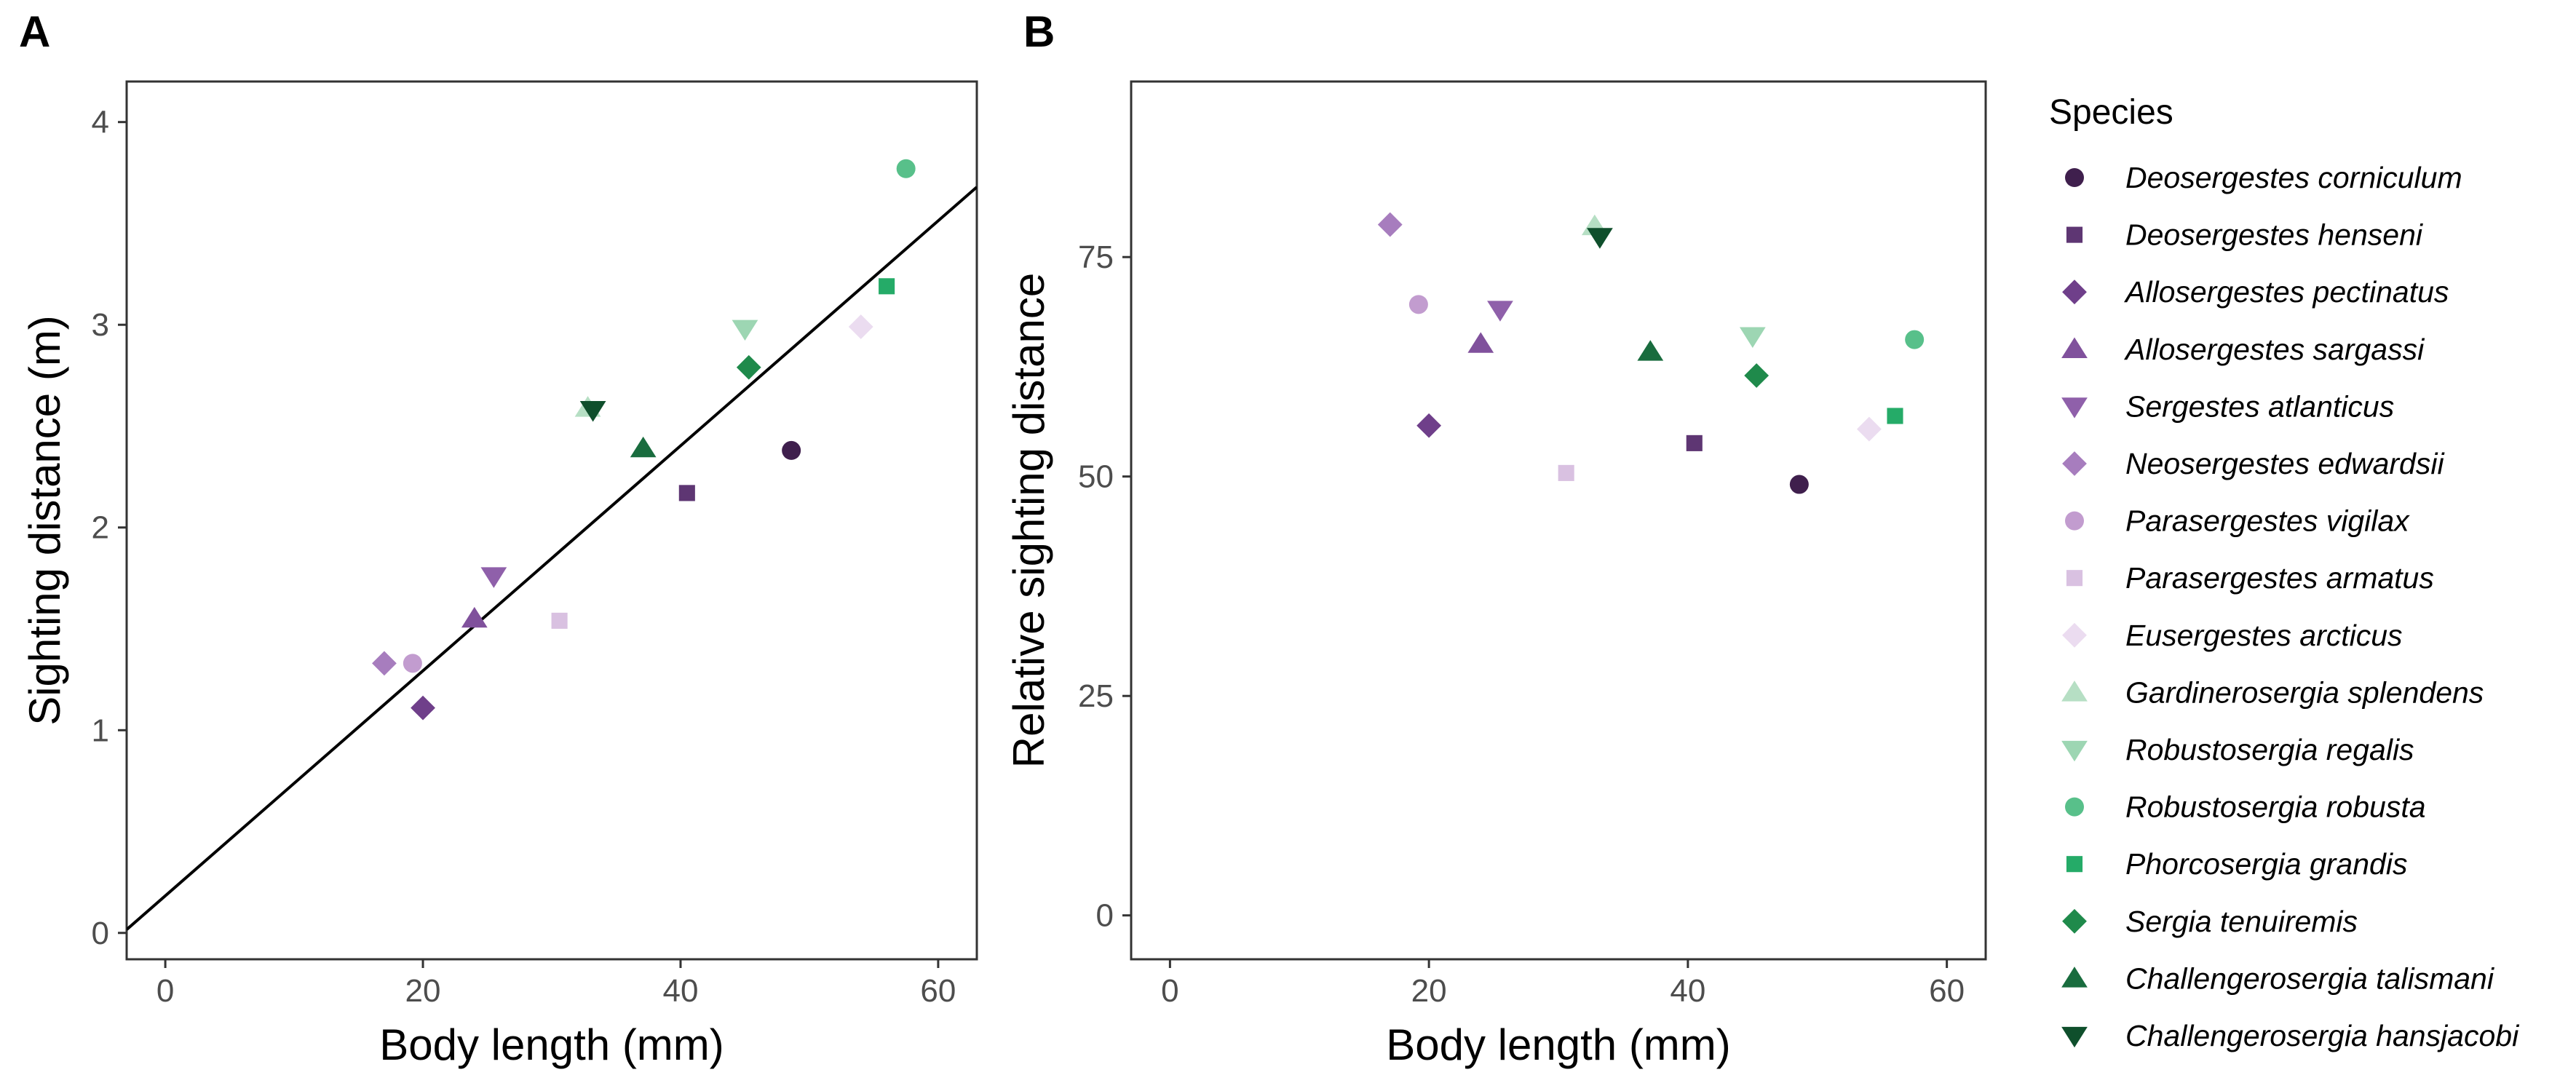 Image resolution: width=2576 pixels, height=1083 pixels. I want to click on legend-item-challengerosergia-hansjacobi: Challengerosergia hansjacobi, so click(2290, 1035).